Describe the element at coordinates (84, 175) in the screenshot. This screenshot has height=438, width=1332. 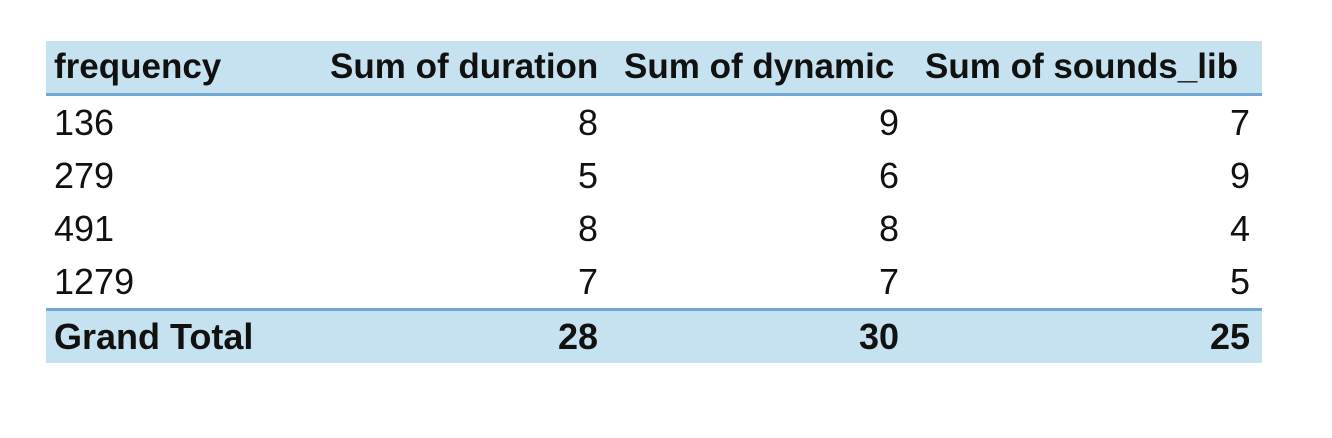
I see `row-label: 279` at that location.